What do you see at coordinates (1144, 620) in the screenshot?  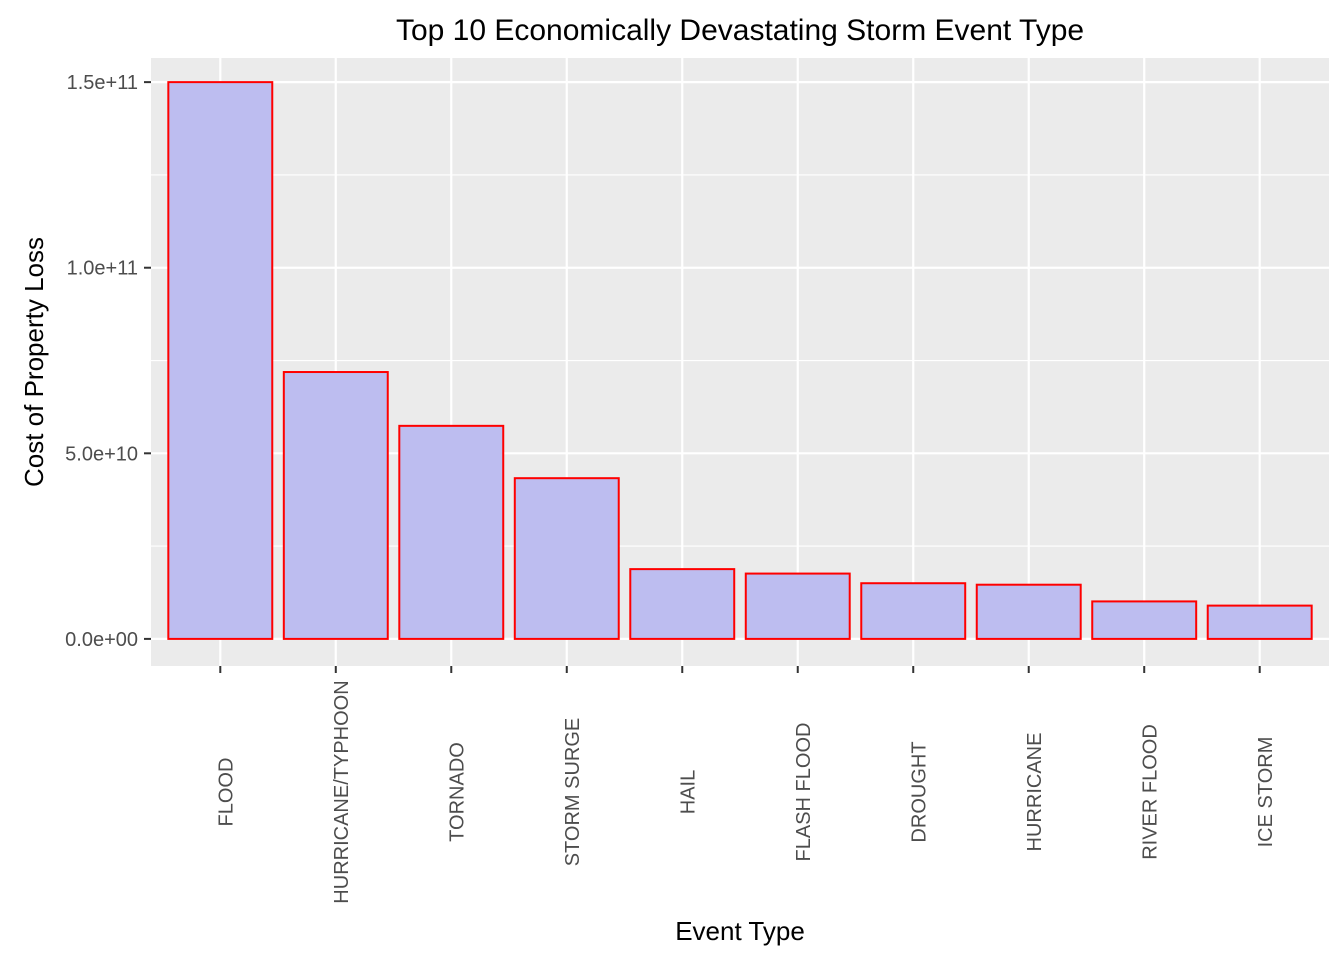 I see `bar-river-flood` at bounding box center [1144, 620].